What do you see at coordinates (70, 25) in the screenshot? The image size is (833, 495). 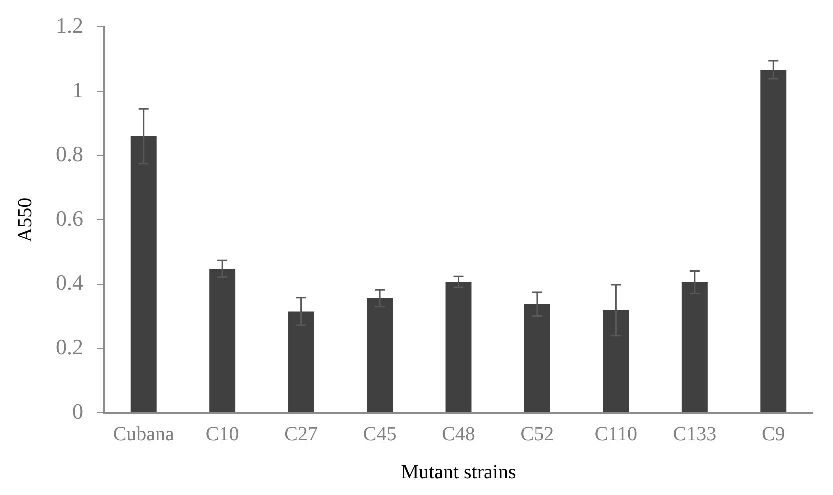 I see `y-tick-label: 1.2` at bounding box center [70, 25].